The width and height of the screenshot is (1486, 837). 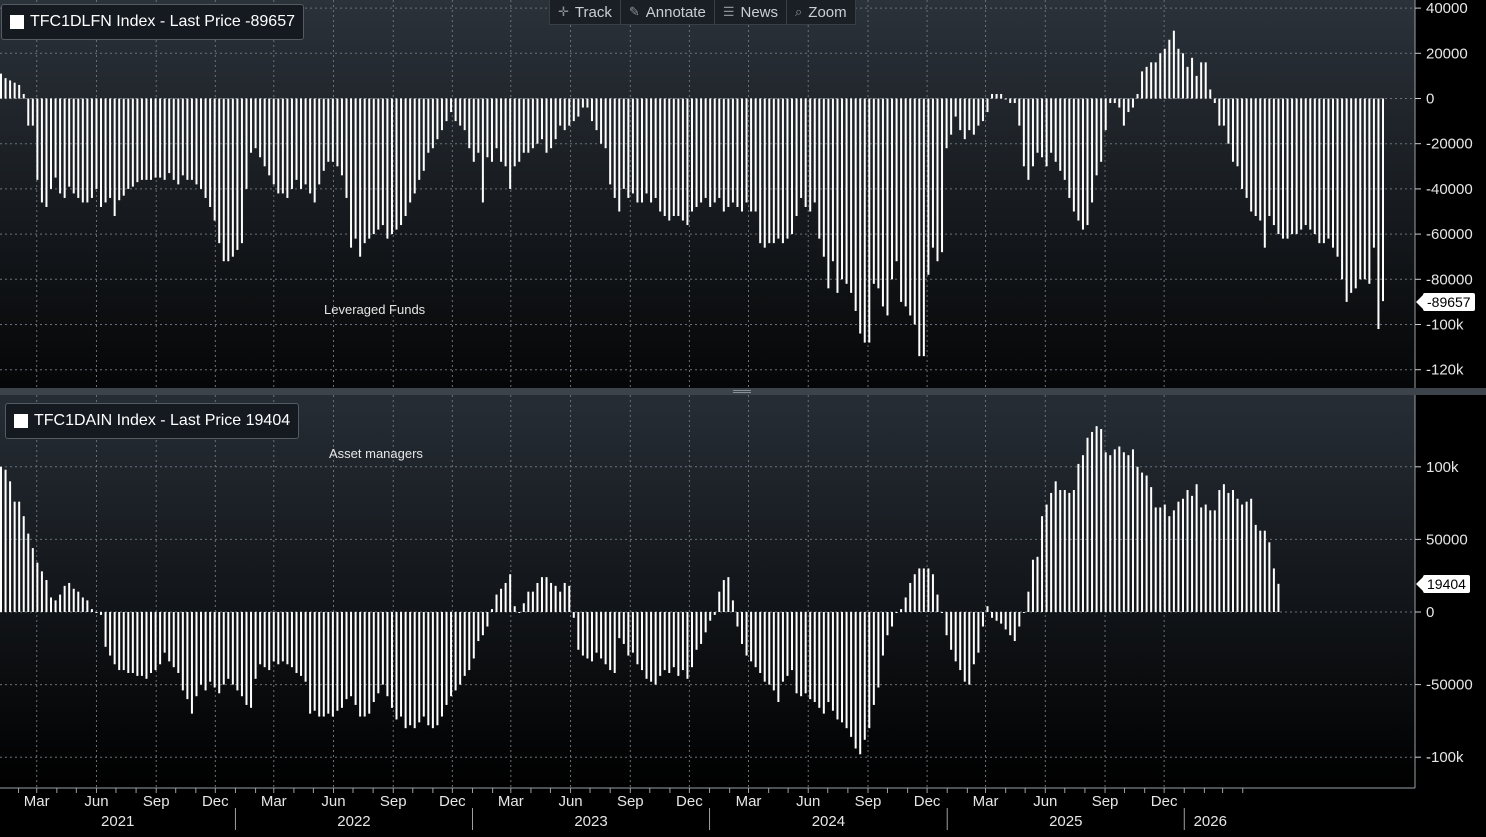 What do you see at coordinates (152, 421) in the screenshot?
I see `legend-bottom: TFC1DAIN Index - Last Price 19404` at bounding box center [152, 421].